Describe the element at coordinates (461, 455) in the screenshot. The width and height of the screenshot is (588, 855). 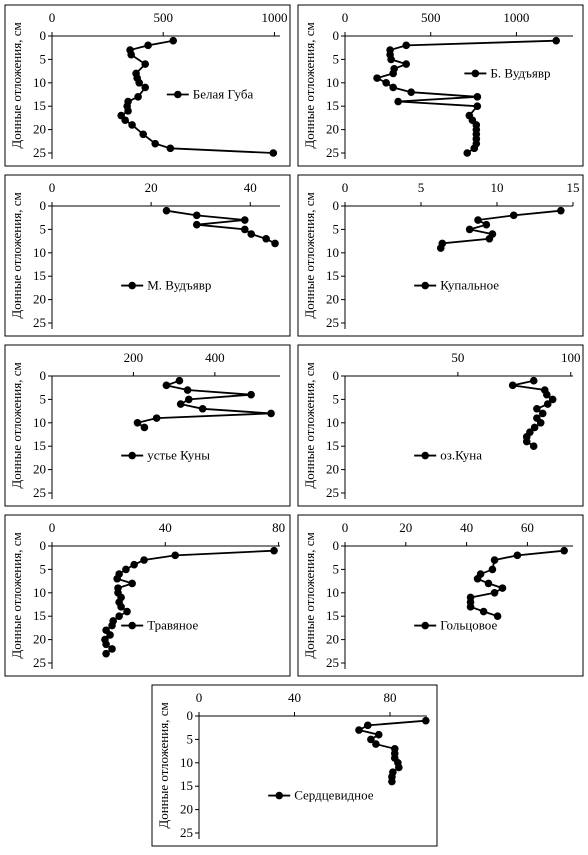
I see `legend-label: оз.Куна` at that location.